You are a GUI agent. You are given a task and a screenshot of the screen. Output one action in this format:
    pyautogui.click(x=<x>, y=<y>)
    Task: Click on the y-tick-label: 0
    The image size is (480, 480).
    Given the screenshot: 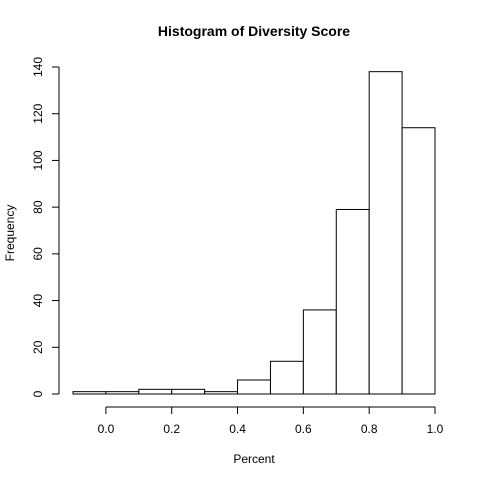 What is the action you would take?
    pyautogui.click(x=38, y=393)
    